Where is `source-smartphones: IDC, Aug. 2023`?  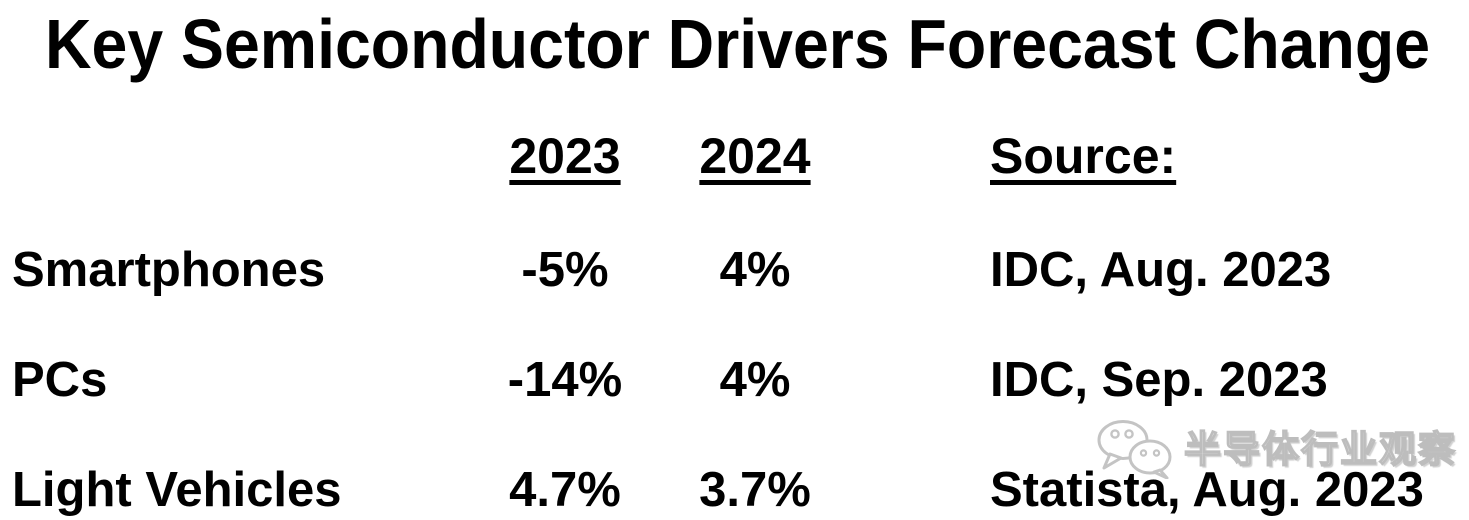 source-smartphones: IDC, Aug. 2023 is located at coordinates (1161, 270).